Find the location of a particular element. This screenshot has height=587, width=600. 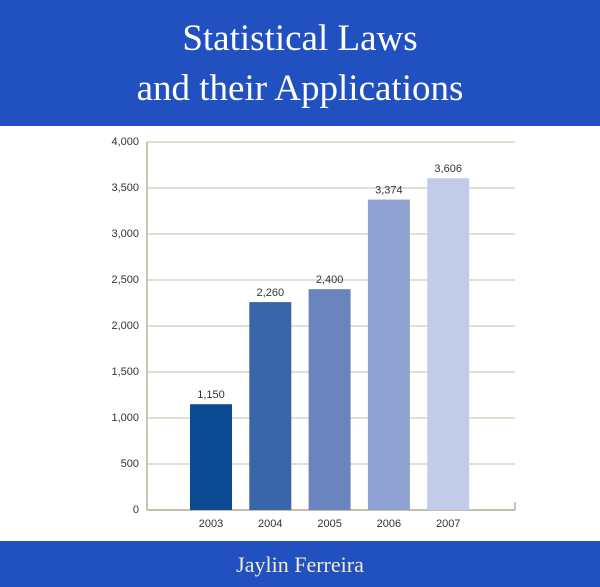

x-tick-label: 2003 is located at coordinates (211, 524).